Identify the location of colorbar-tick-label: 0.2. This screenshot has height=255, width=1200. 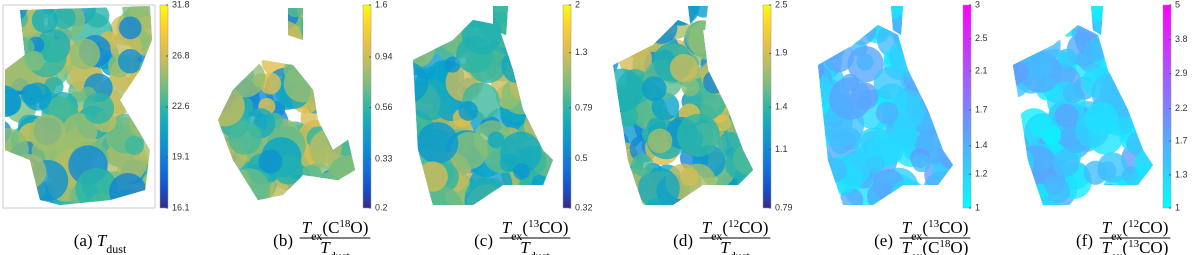
(381, 207).